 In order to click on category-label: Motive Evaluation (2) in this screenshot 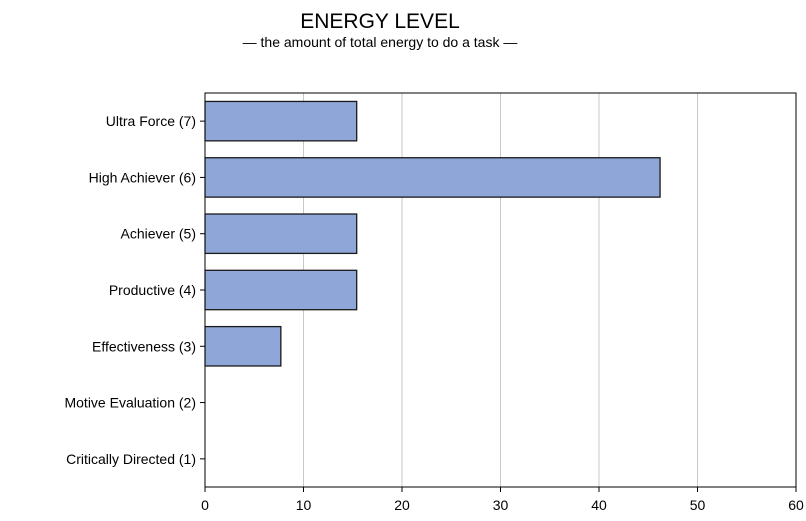, I will do `click(130, 403)`.